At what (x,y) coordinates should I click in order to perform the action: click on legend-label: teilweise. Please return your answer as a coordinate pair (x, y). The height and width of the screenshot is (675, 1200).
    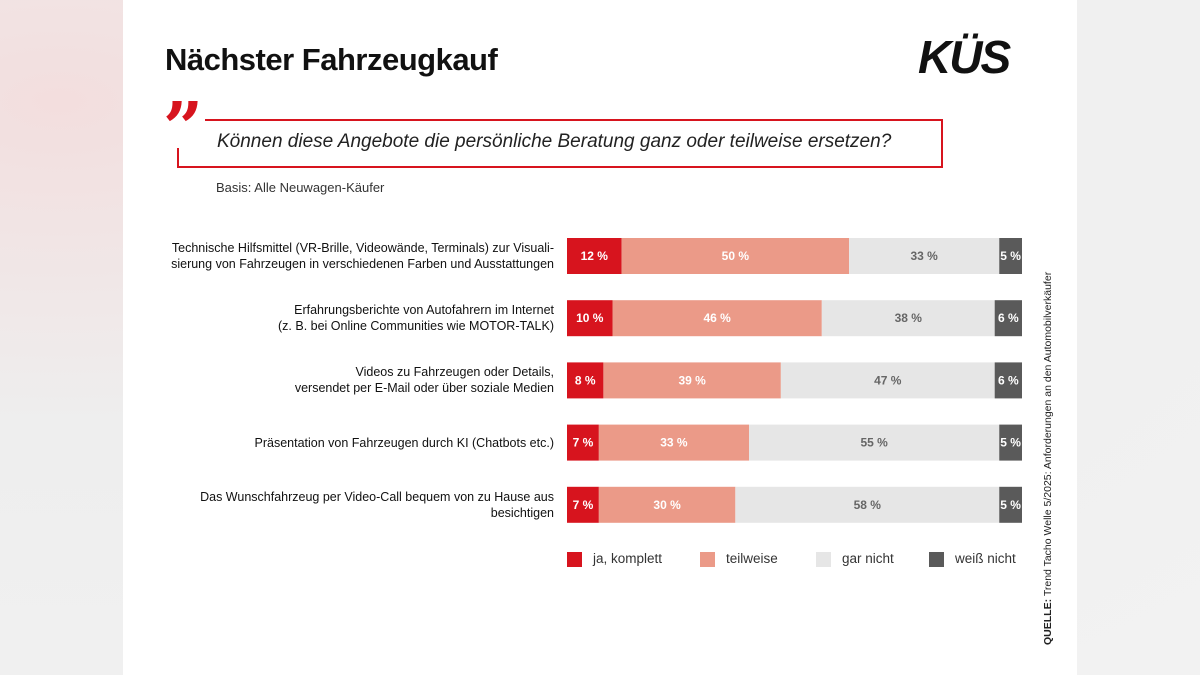
    Looking at the image, I should click on (752, 558).